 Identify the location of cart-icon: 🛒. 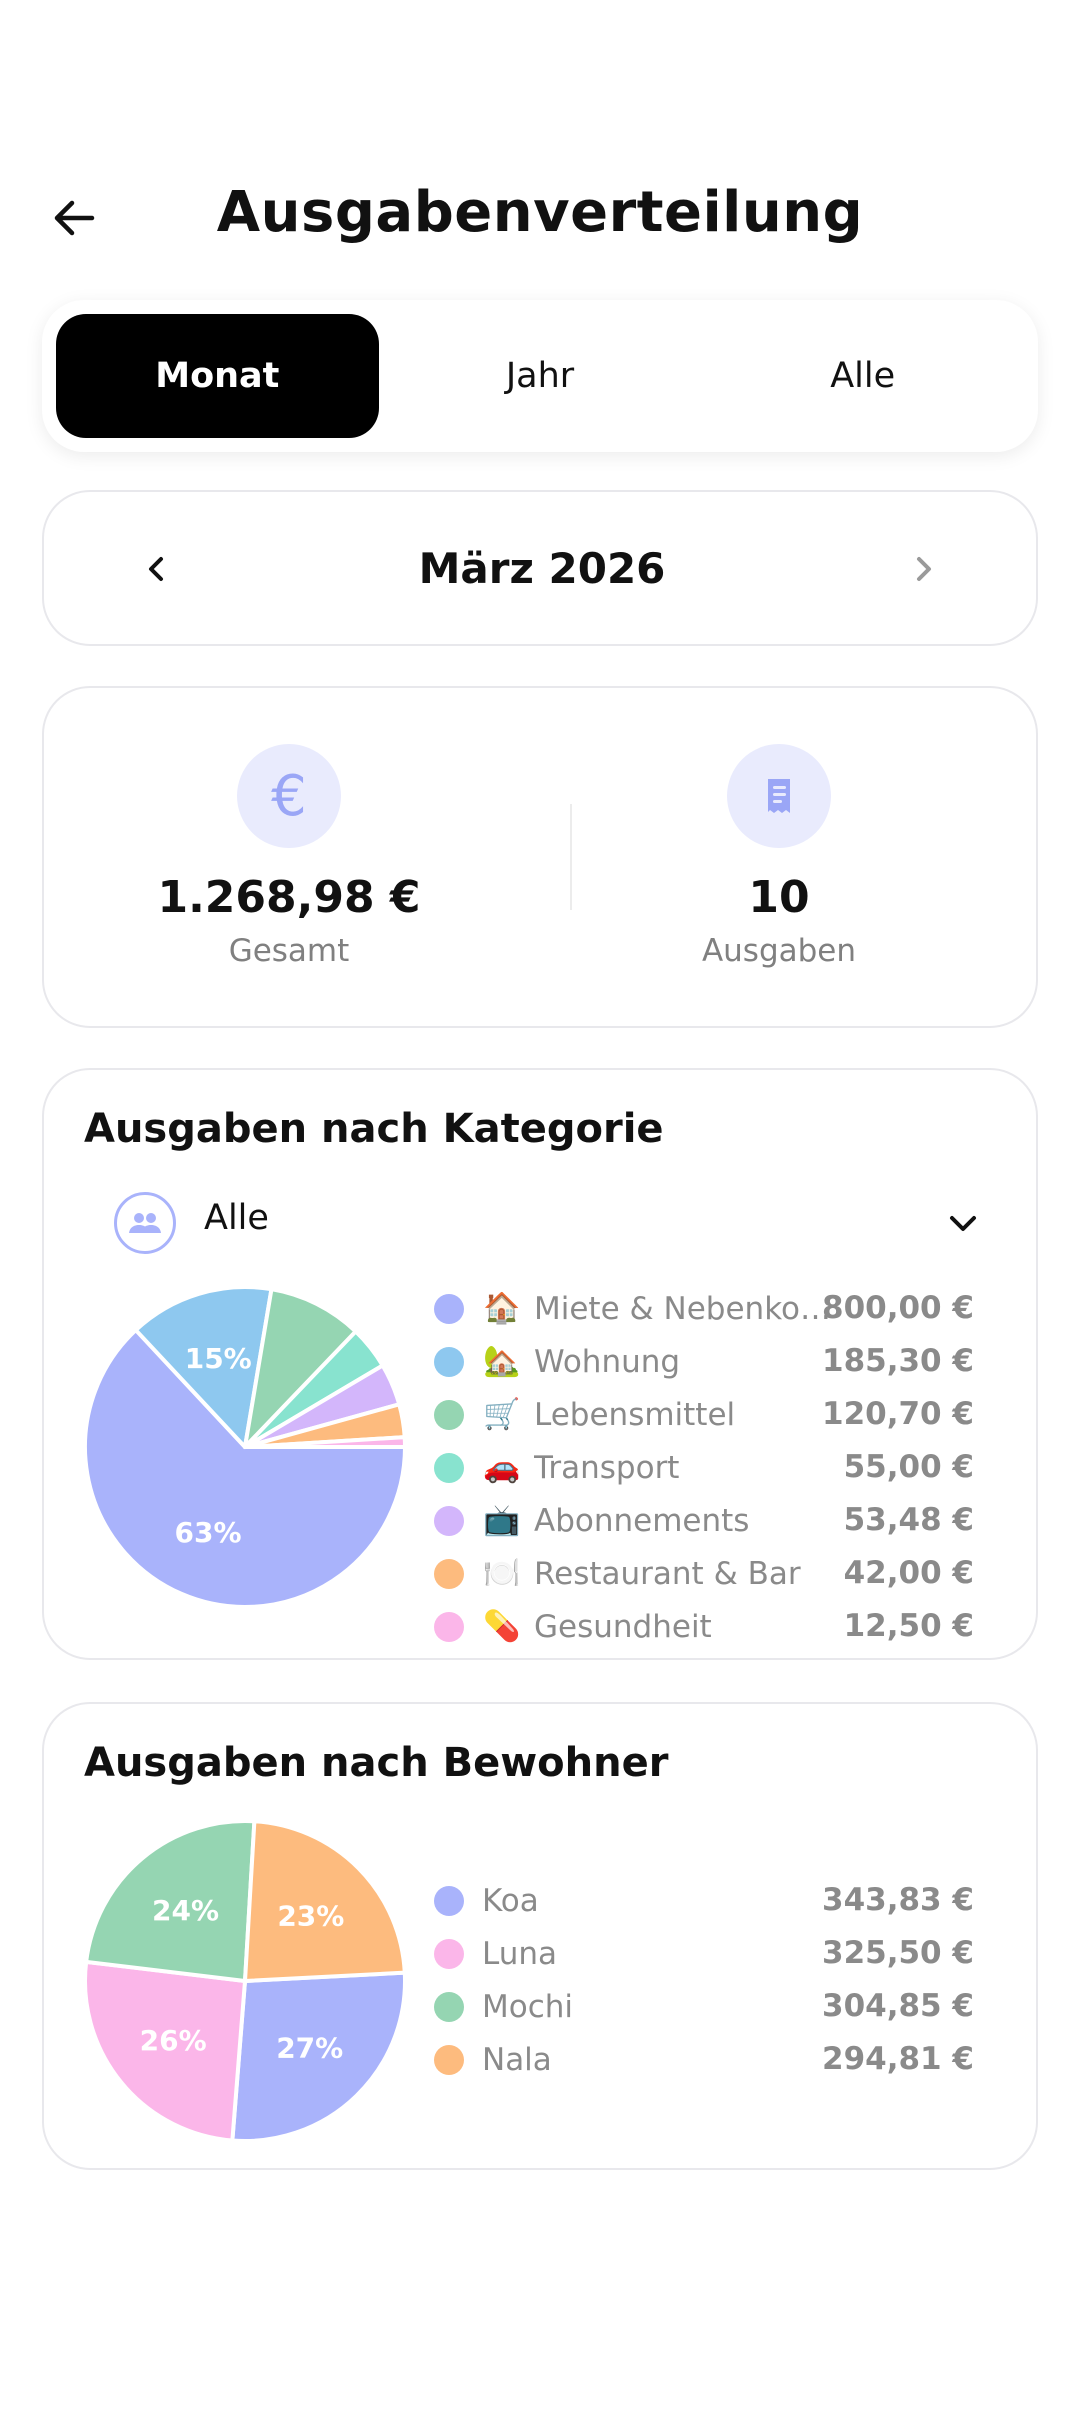
(502, 1414).